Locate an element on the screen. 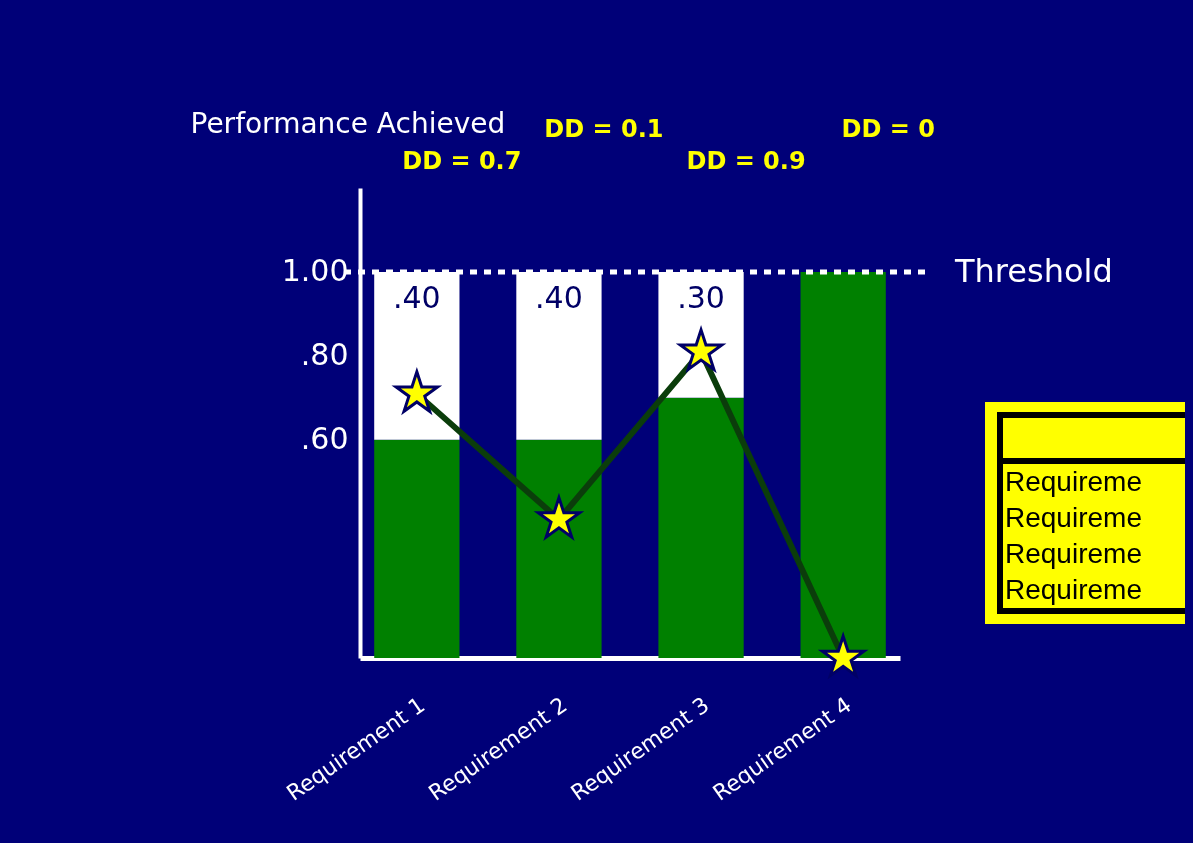 This screenshot has width=1193, height=843. y-tick-label: 1.00 is located at coordinates (315, 271).